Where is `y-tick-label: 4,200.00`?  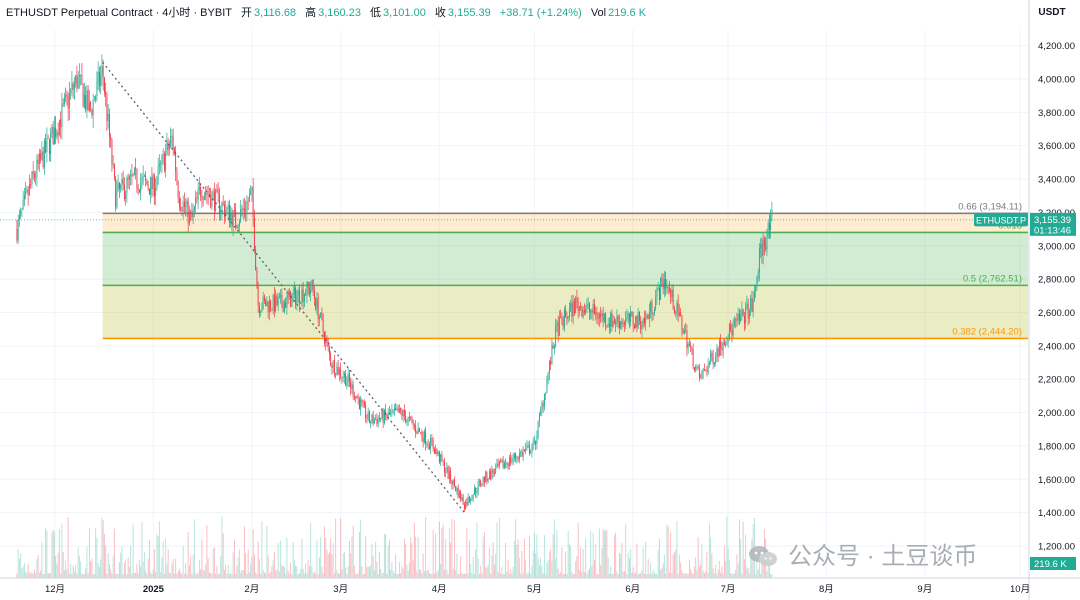 y-tick-label: 4,200.00 is located at coordinates (1056, 46).